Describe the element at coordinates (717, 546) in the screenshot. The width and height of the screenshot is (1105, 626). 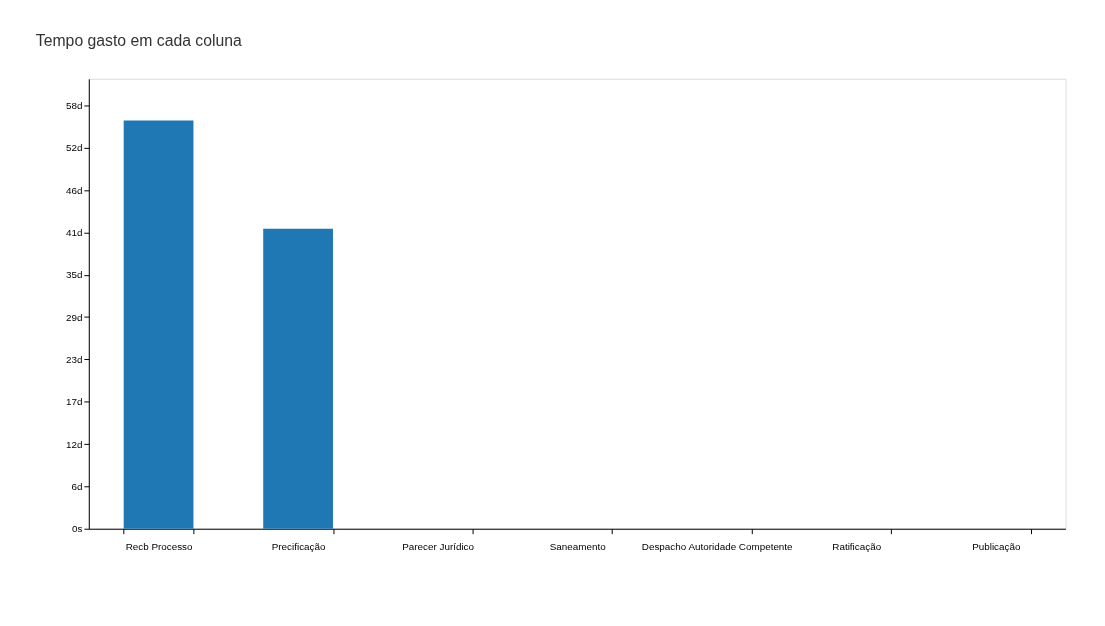
I see `x-tick-label: Despacho Autoridade Competente` at that location.